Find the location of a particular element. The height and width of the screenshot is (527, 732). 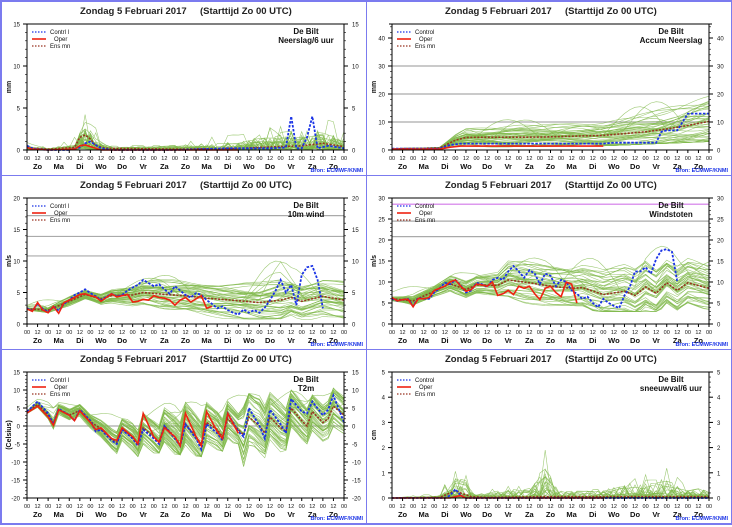

y-tick-label: -15 is located at coordinates (15, 482).